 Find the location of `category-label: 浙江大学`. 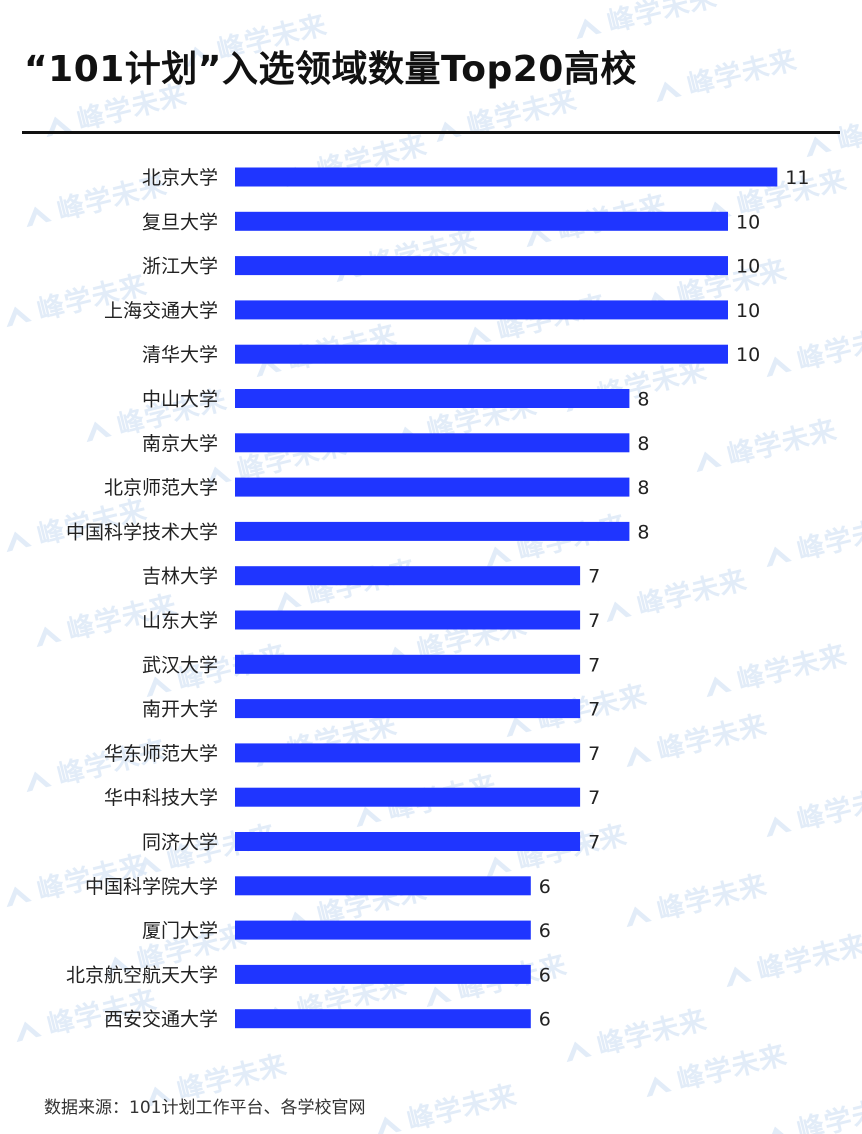

category-label: 浙江大学 is located at coordinates (180, 267).